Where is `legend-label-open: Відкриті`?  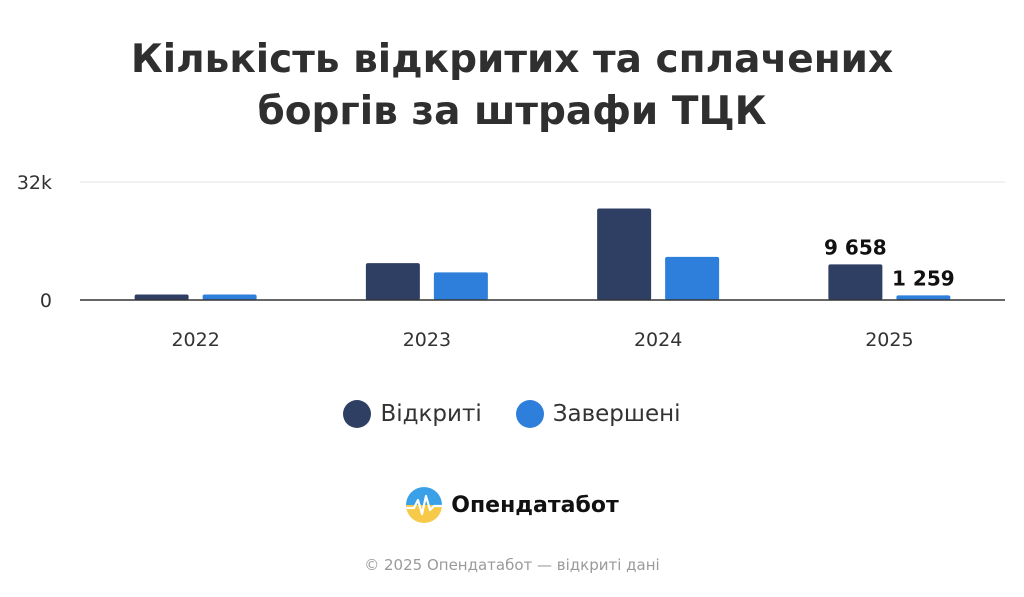
legend-label-open: Відкриті is located at coordinates (431, 414).